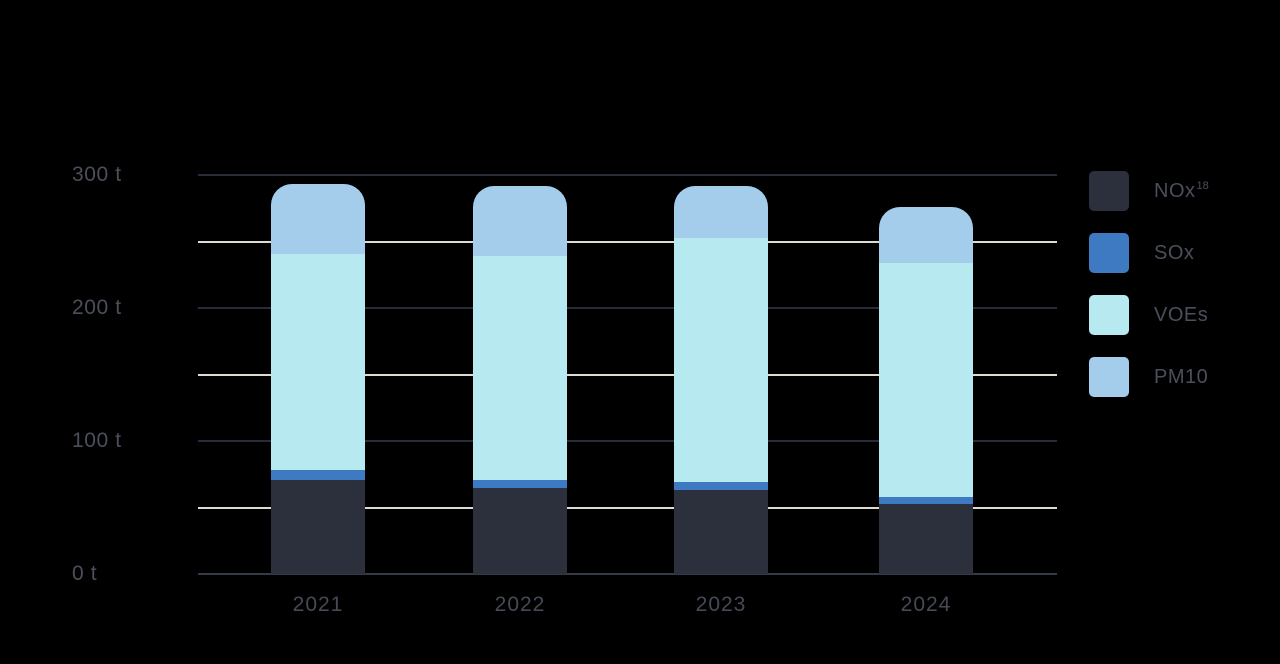 This screenshot has height=664, width=1280. I want to click on bar-2024, so click(926, 390).